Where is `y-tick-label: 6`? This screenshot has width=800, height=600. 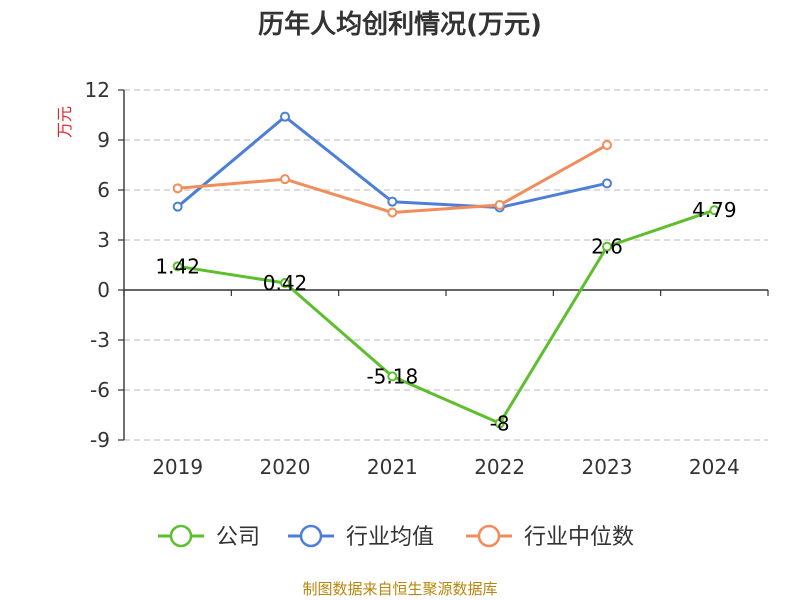 y-tick-label: 6 is located at coordinates (103, 190).